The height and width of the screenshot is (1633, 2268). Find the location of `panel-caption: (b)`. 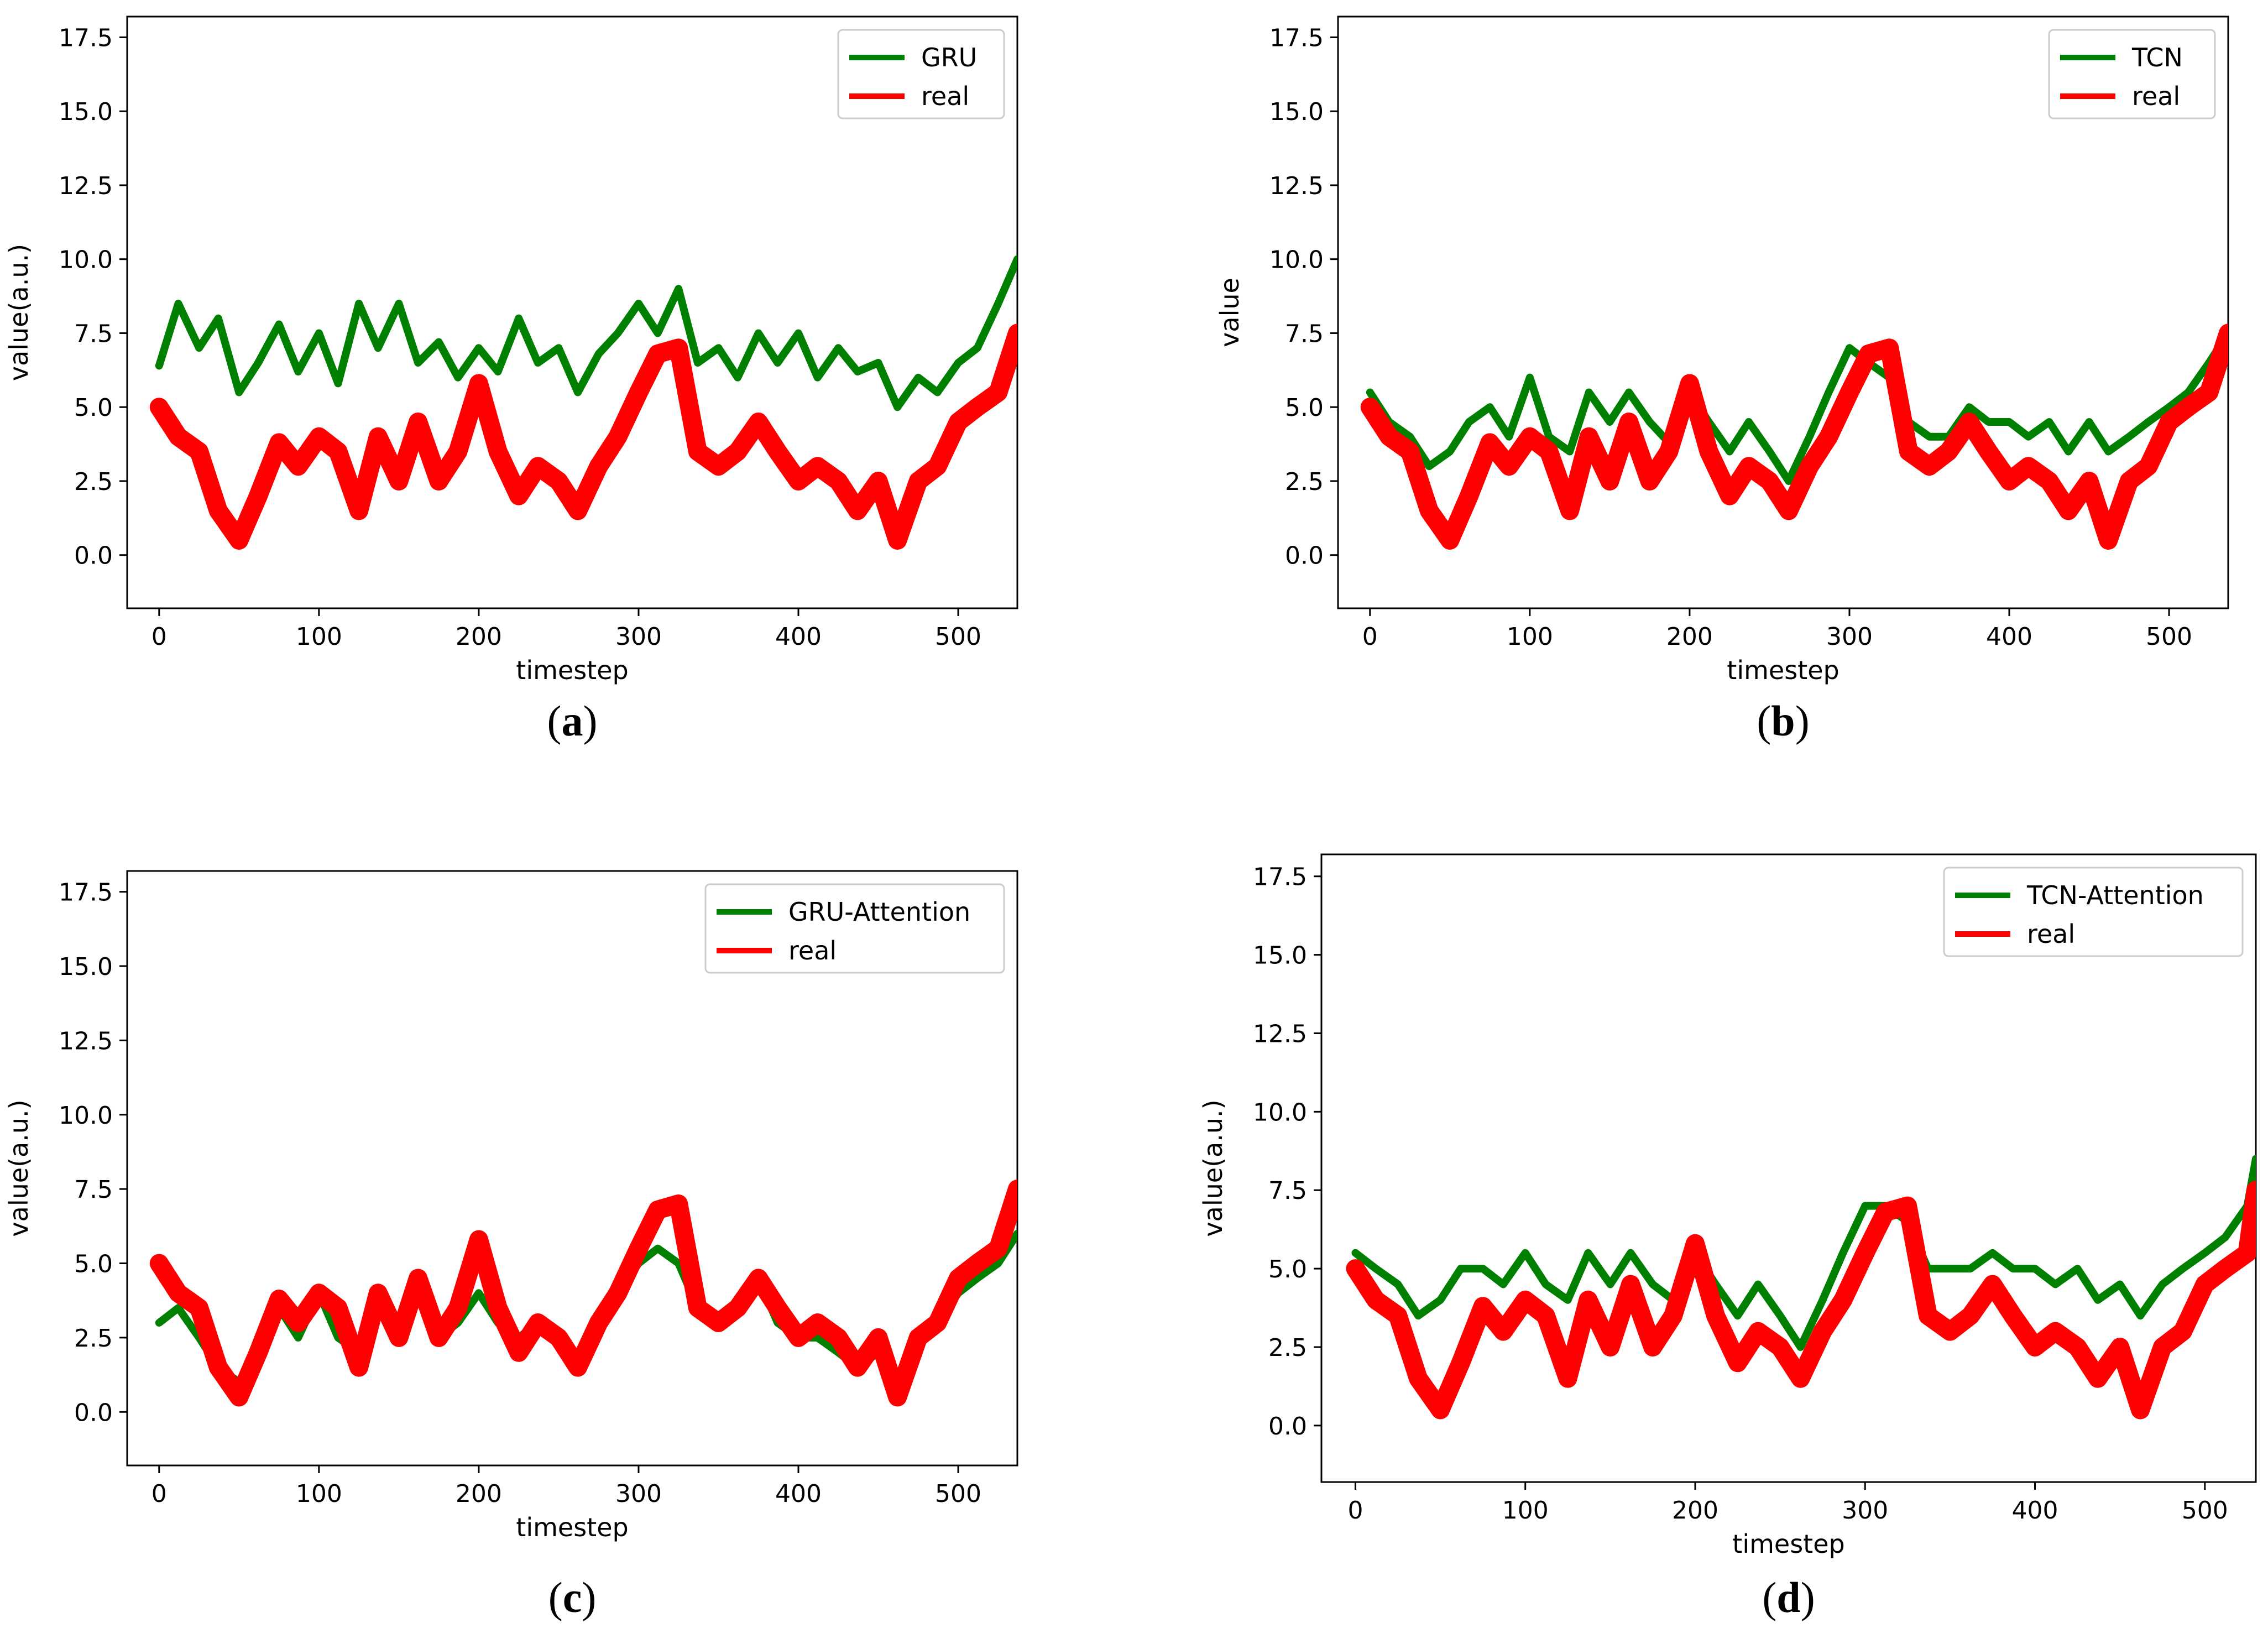

panel-caption: (b) is located at coordinates (1783, 721).